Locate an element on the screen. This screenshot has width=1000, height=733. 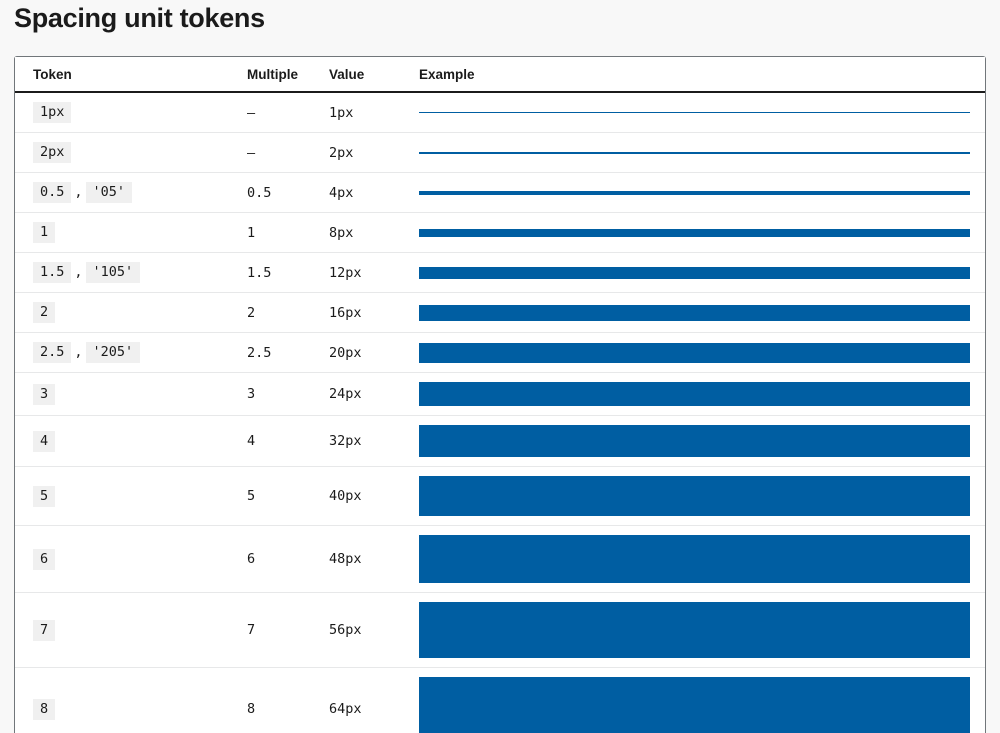
token-chip: 1.5 is located at coordinates (52, 272).